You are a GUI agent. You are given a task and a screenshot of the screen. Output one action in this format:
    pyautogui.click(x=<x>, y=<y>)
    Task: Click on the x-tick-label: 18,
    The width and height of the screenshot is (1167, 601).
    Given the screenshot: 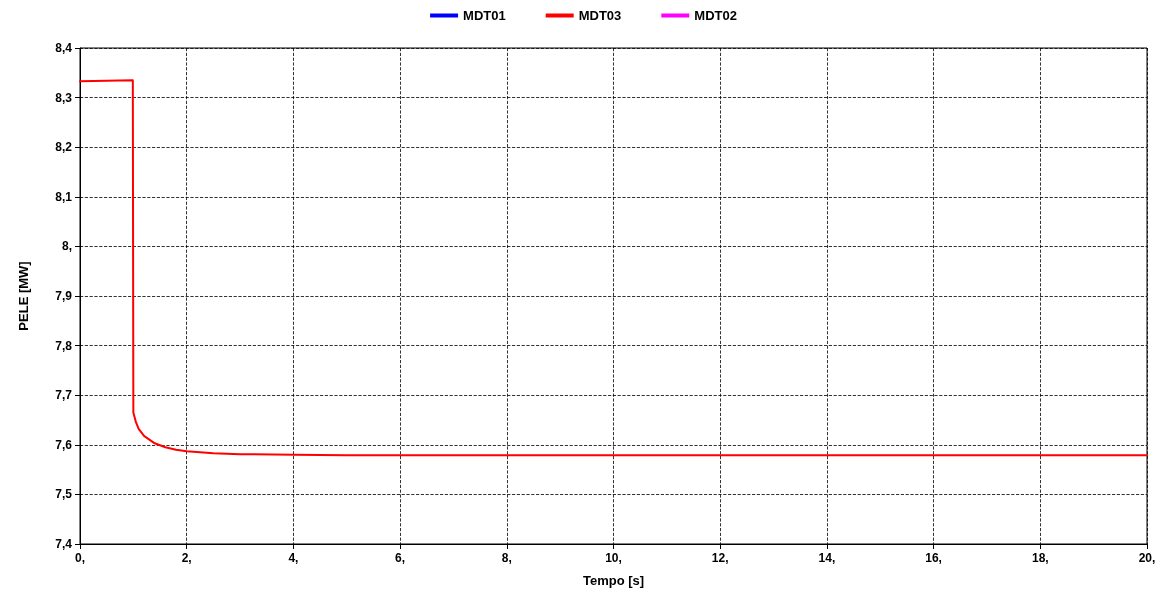 What is the action you would take?
    pyautogui.click(x=1040, y=558)
    